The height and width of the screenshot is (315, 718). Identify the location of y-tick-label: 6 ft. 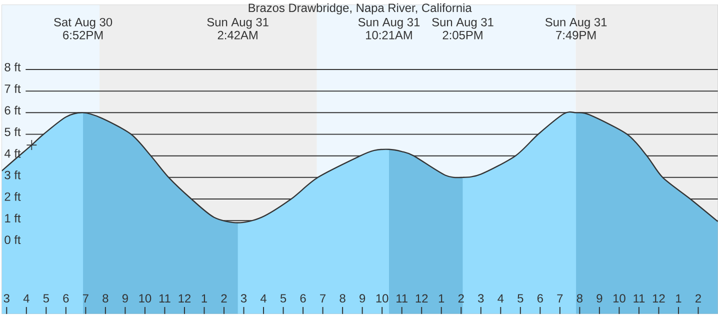
(12, 110).